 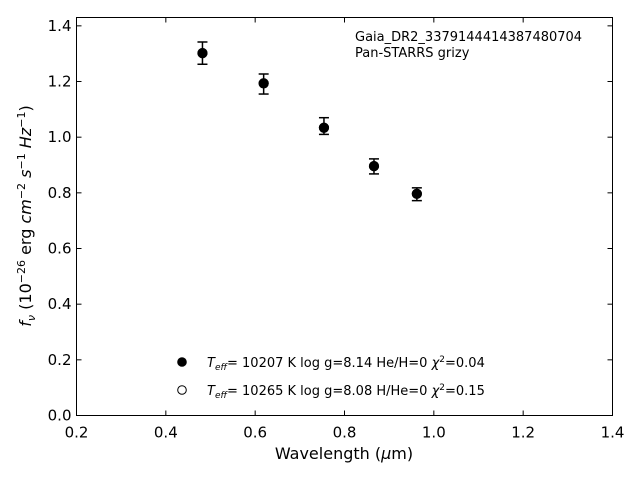 I want to click on data-marks, so click(x=309, y=121).